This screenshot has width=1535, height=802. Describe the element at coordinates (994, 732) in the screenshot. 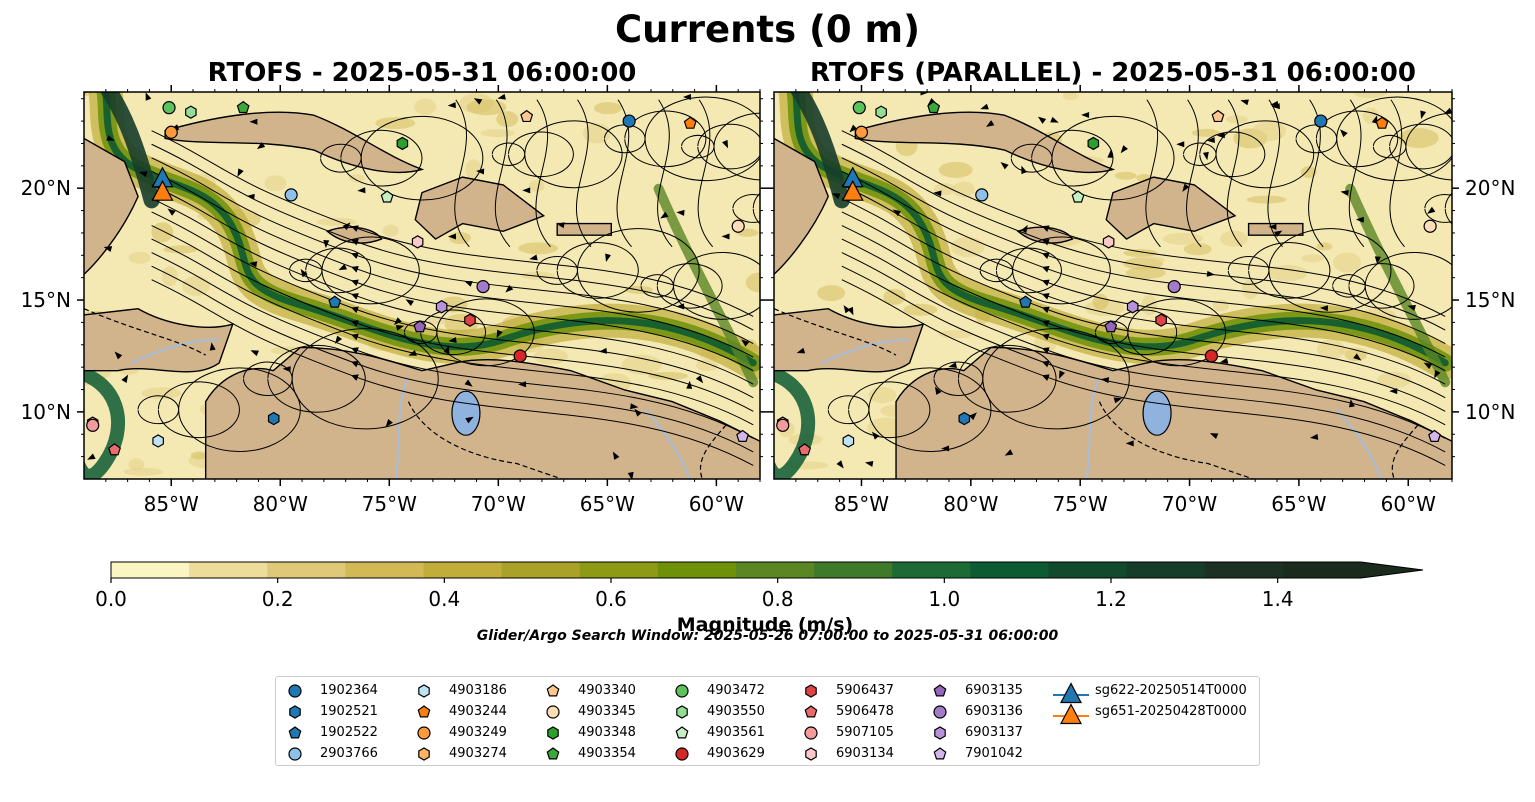

I see `legend-label: 6903137` at that location.